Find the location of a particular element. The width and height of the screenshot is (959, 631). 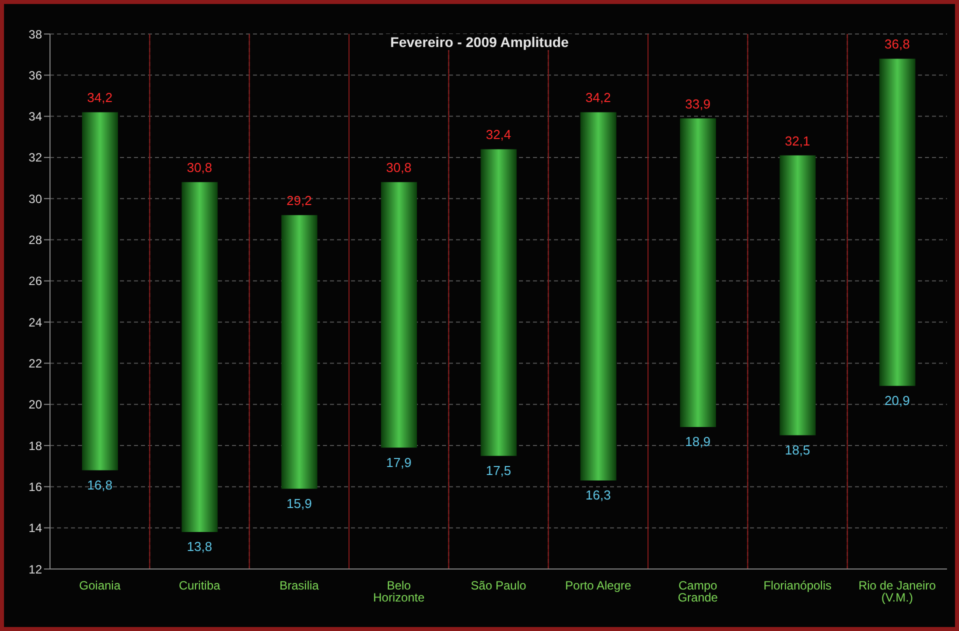

annotation: 17,9 is located at coordinates (399, 462).